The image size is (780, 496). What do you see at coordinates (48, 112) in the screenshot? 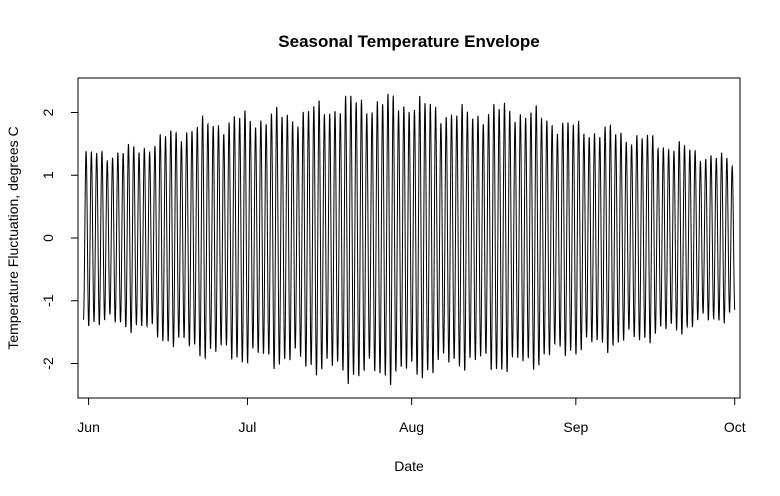
I see `y-tick-label: 2` at bounding box center [48, 112].